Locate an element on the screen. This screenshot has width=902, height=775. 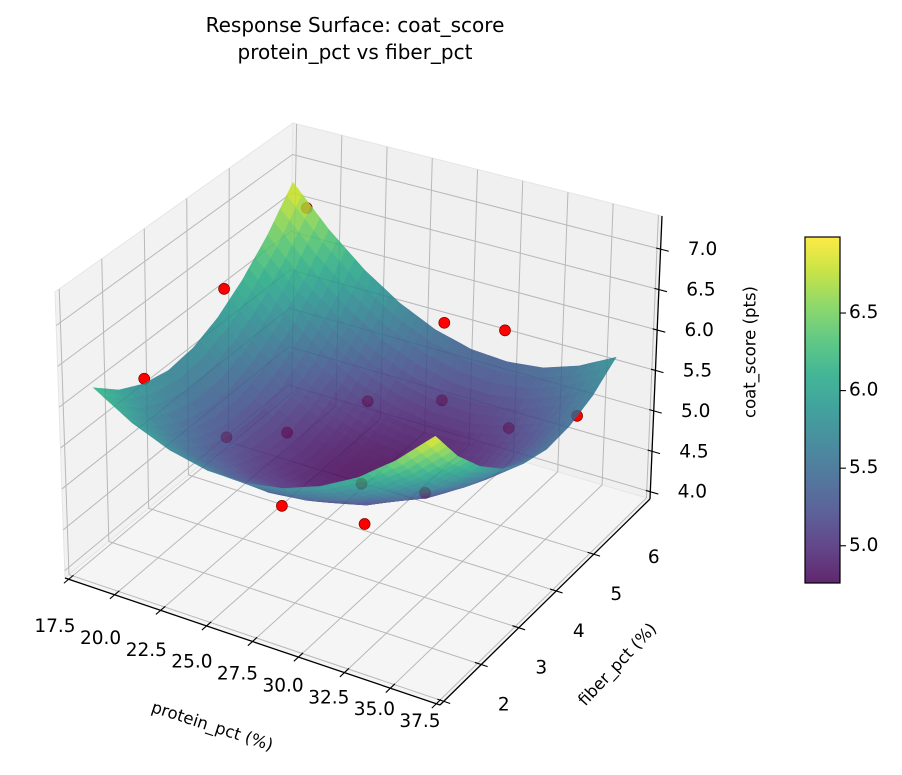
colorbar-tick-label: 6.0 is located at coordinates (863, 390).